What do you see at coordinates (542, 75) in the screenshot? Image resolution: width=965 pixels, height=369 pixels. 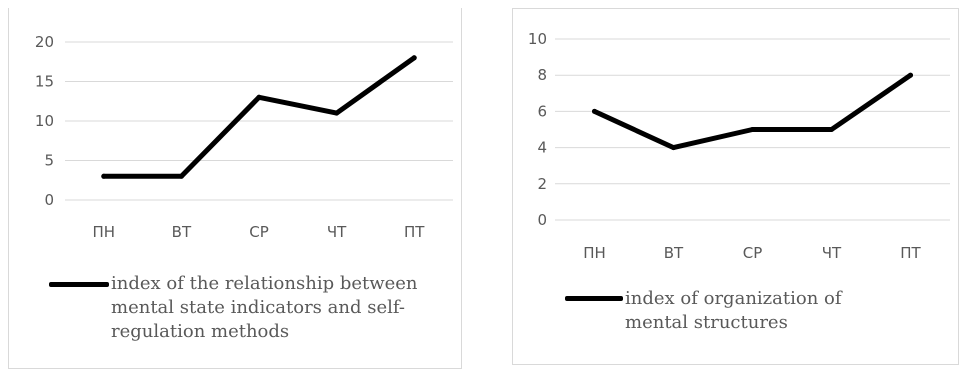 I see `y-tick-label: 8` at bounding box center [542, 75].